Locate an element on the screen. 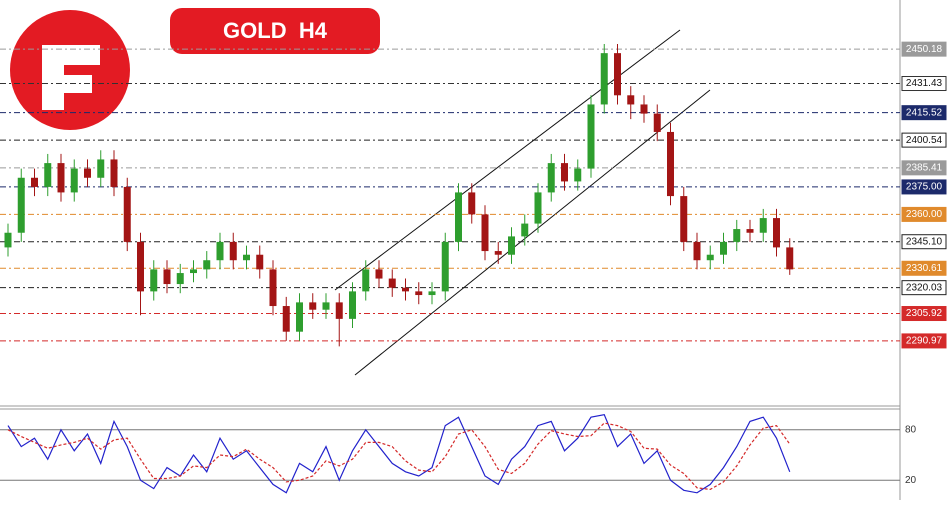 The image size is (950, 505). chart-title: GOLD H4 is located at coordinates (275, 30).